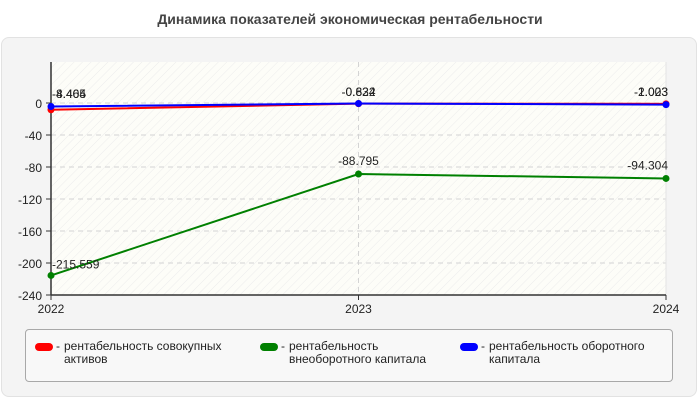 The width and height of the screenshot is (700, 400). What do you see at coordinates (357, 352) in the screenshot?
I see `legend-label: рентабельность внеоборотного капитала` at bounding box center [357, 352].